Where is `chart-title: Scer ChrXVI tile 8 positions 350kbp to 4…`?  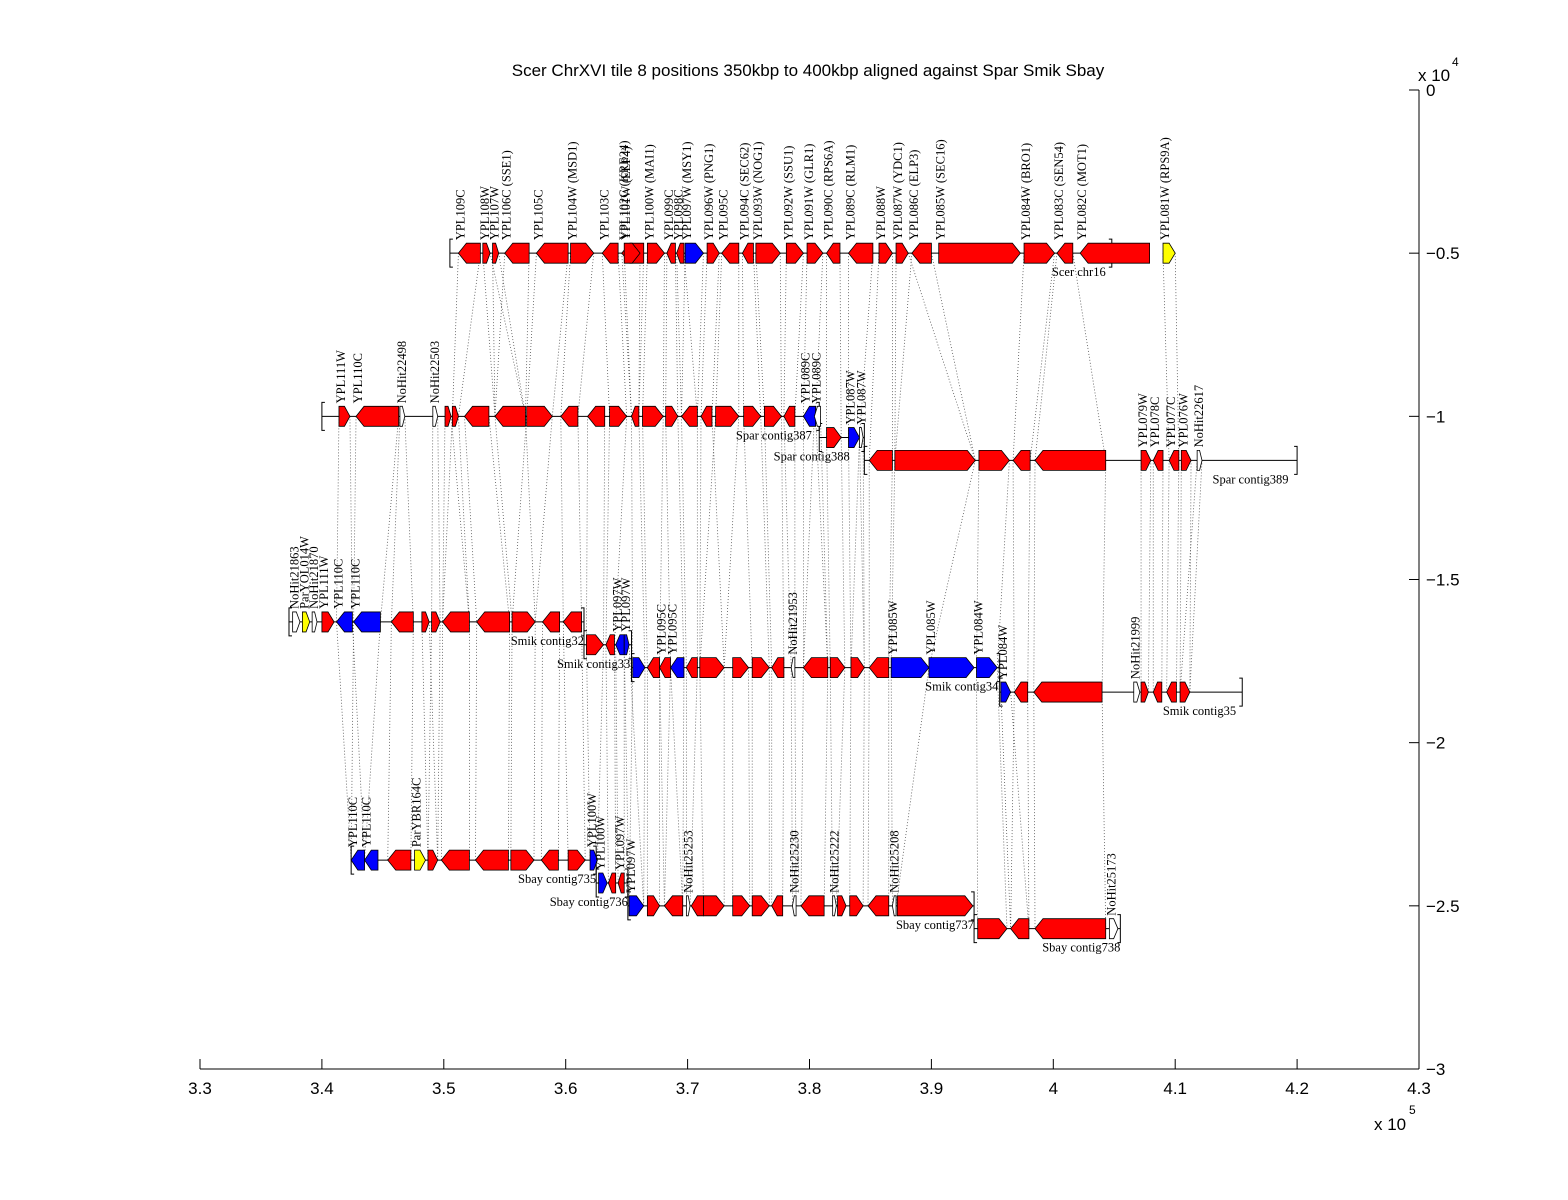 chart-title: Scer ChrXVI tile 8 positions 350kbp to 4… is located at coordinates (808, 70).